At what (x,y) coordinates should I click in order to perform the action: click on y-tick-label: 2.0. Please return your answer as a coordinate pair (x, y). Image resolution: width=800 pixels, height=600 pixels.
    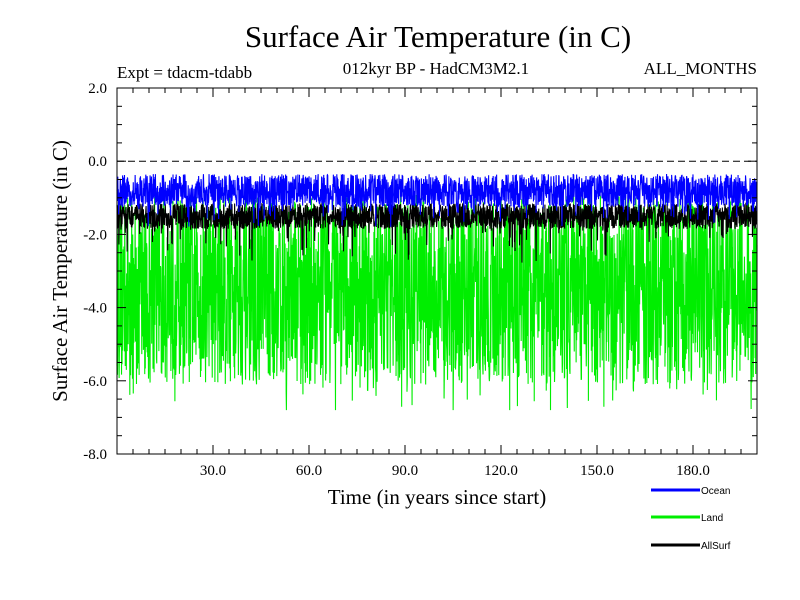
    Looking at the image, I should click on (97, 89).